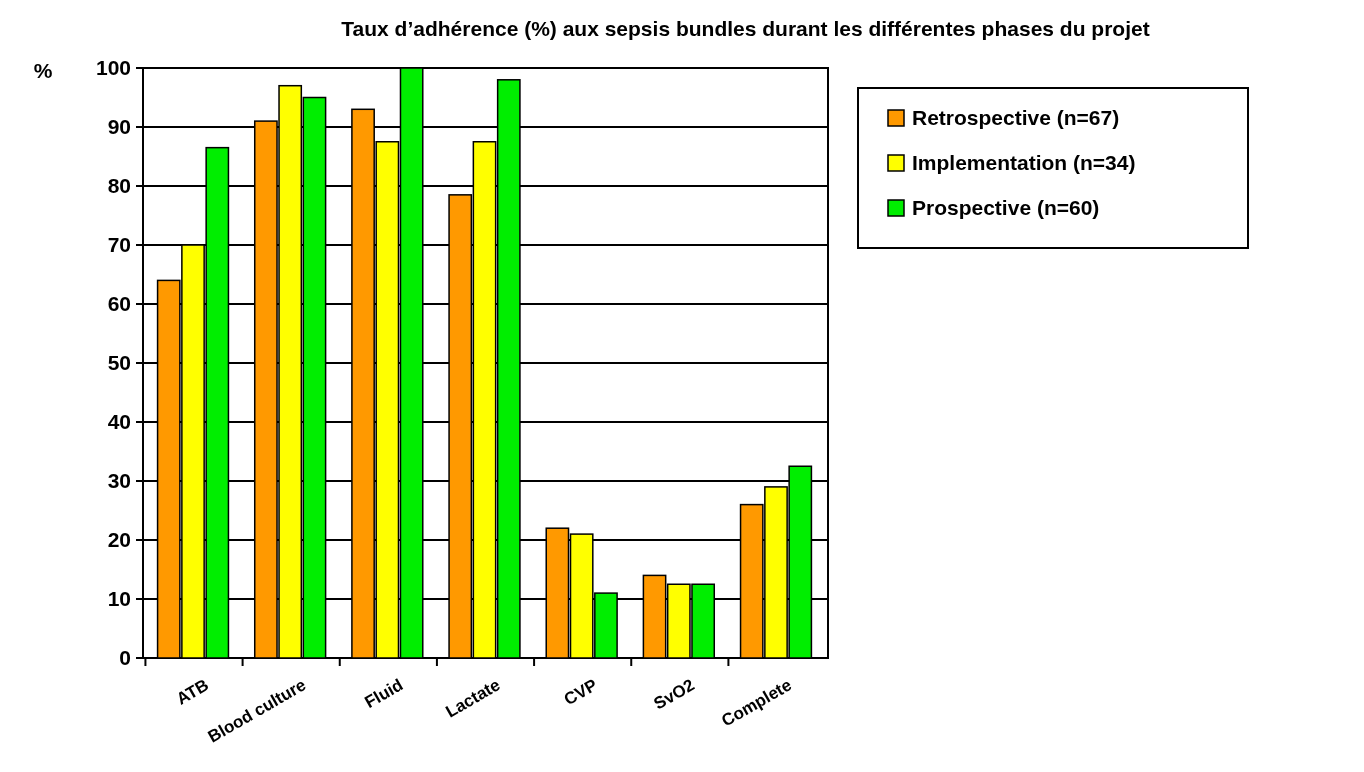 The height and width of the screenshot is (772, 1364). What do you see at coordinates (1006, 208) in the screenshot?
I see `legend-label: Prospective (n=60)` at bounding box center [1006, 208].